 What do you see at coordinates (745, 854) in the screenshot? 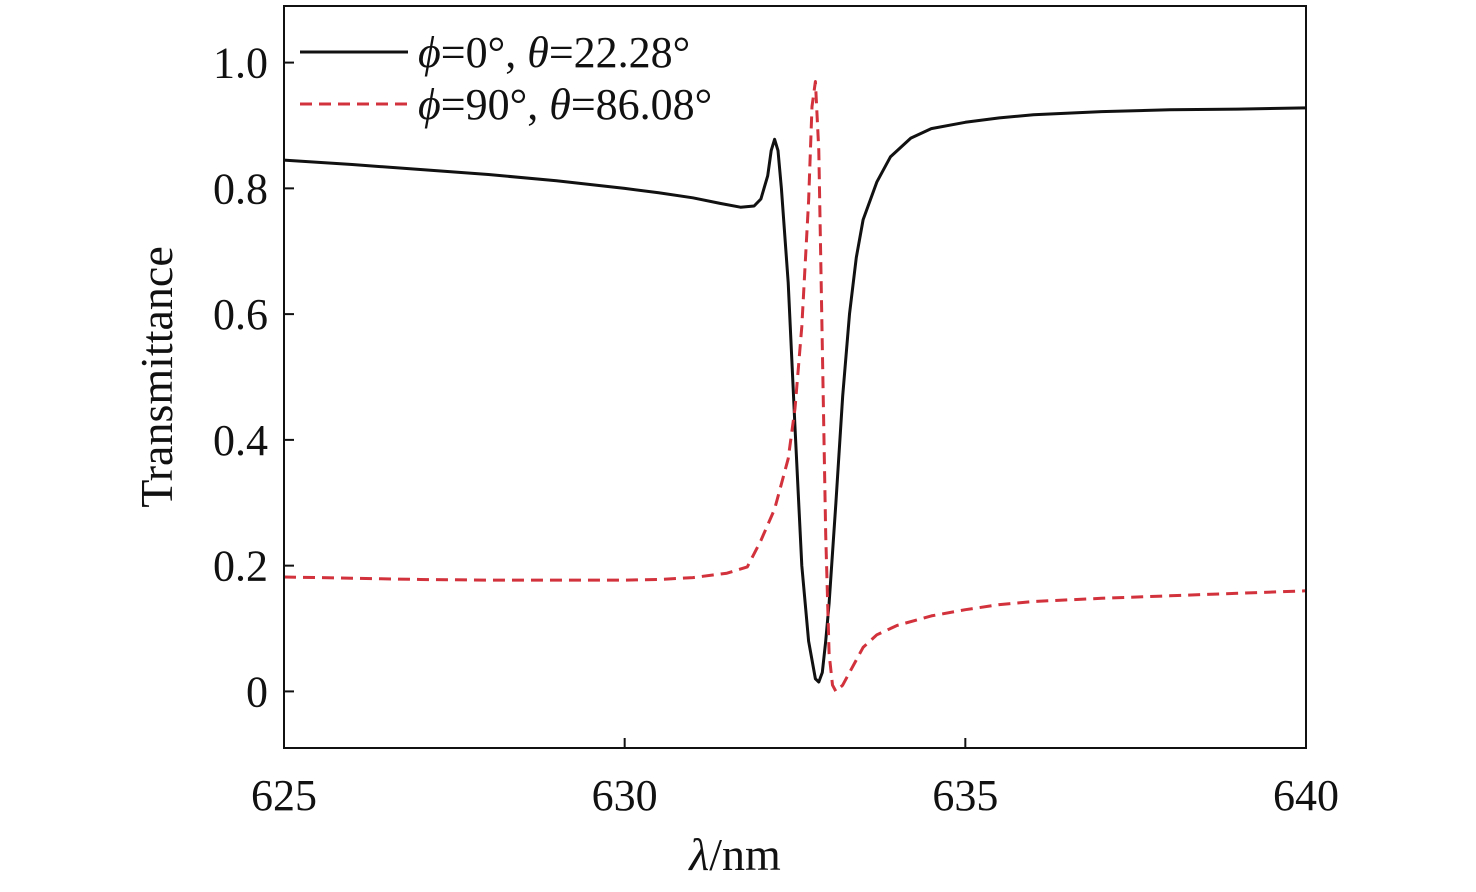
I see `x-axis-unit: /nm` at bounding box center [745, 854].